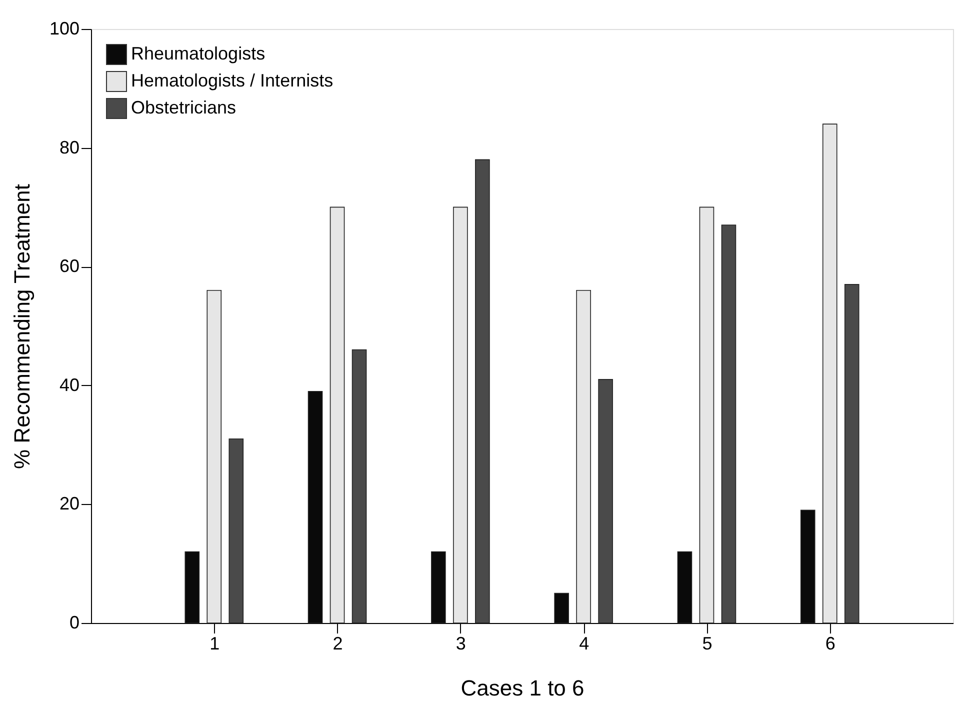  I want to click on y-tick-label: 80, so click(69, 147).